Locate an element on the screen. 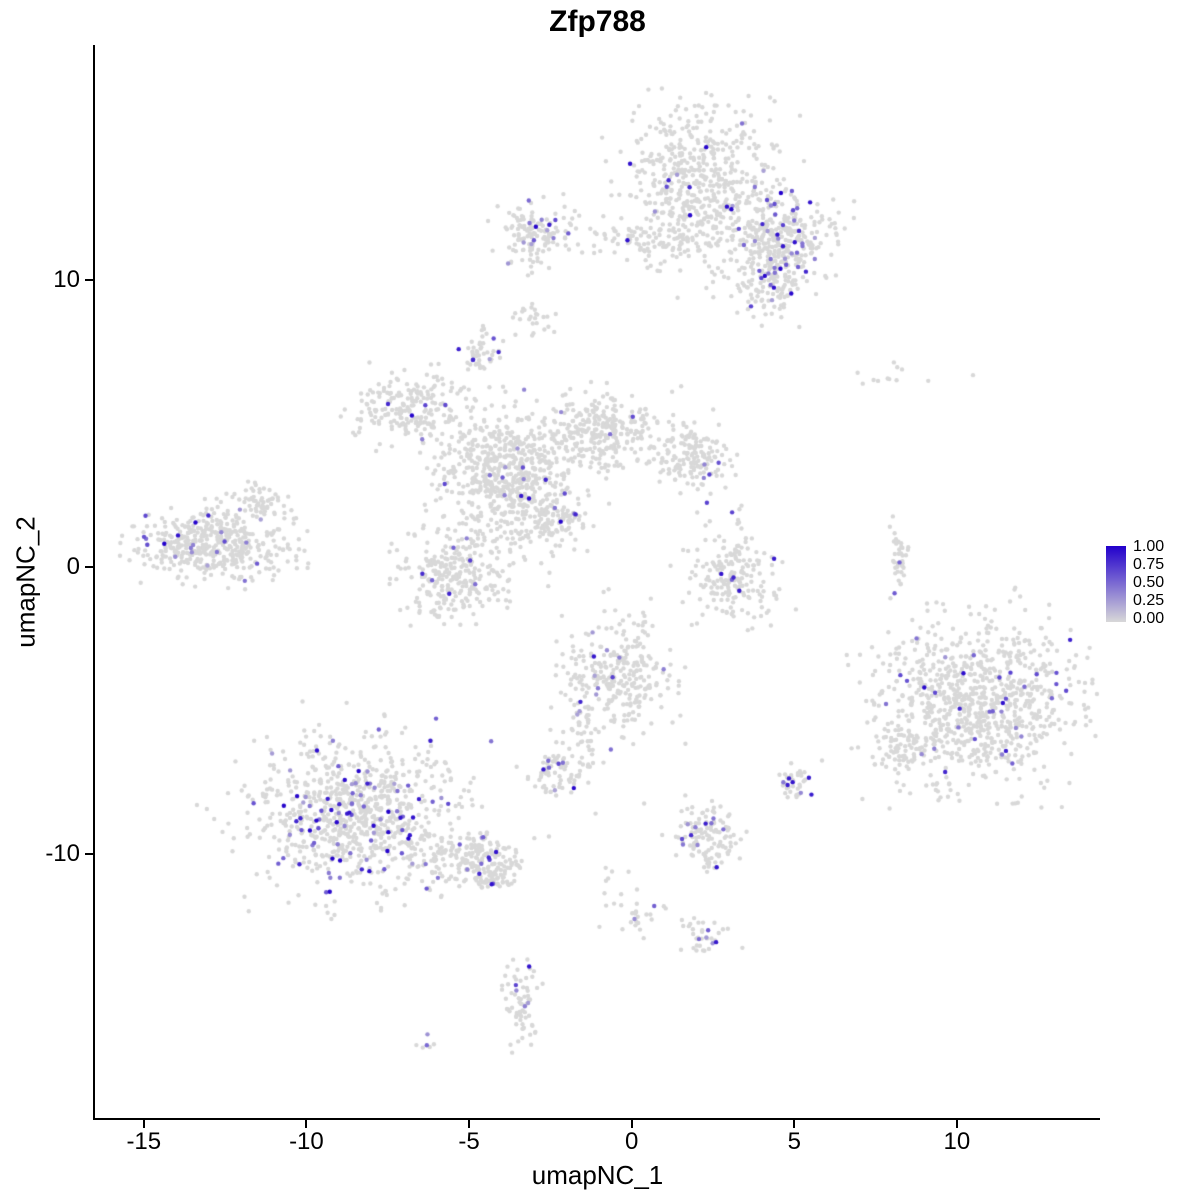  x-tick-label: -10 is located at coordinates (306, 1141).